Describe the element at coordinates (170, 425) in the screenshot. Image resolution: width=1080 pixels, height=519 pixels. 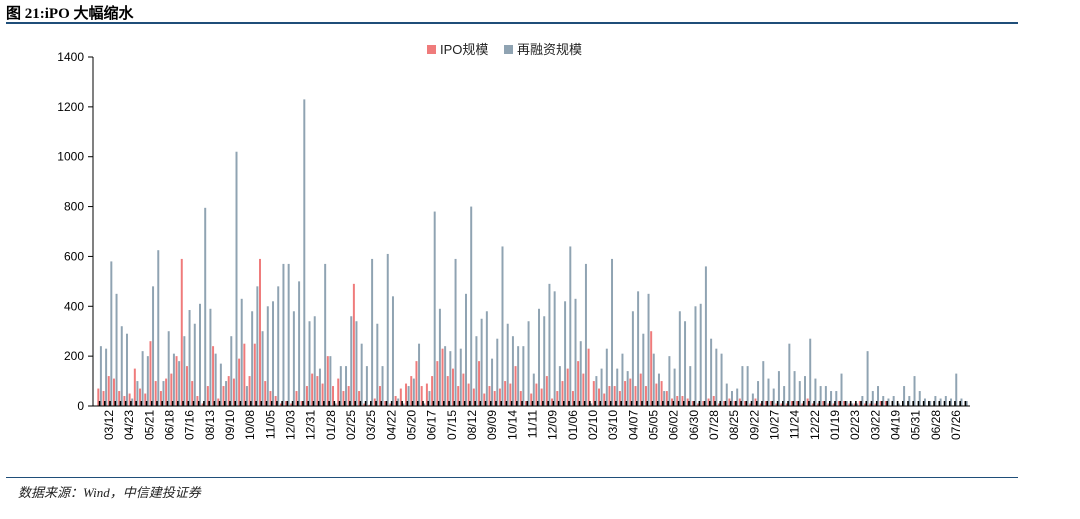
I see `x-tick-label: 06/18` at that location.